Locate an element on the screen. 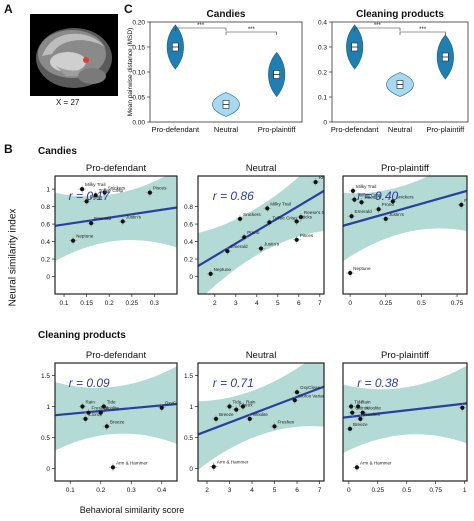 The image size is (474, 521). correlation-value: r = 0.17 is located at coordinates (90, 196).